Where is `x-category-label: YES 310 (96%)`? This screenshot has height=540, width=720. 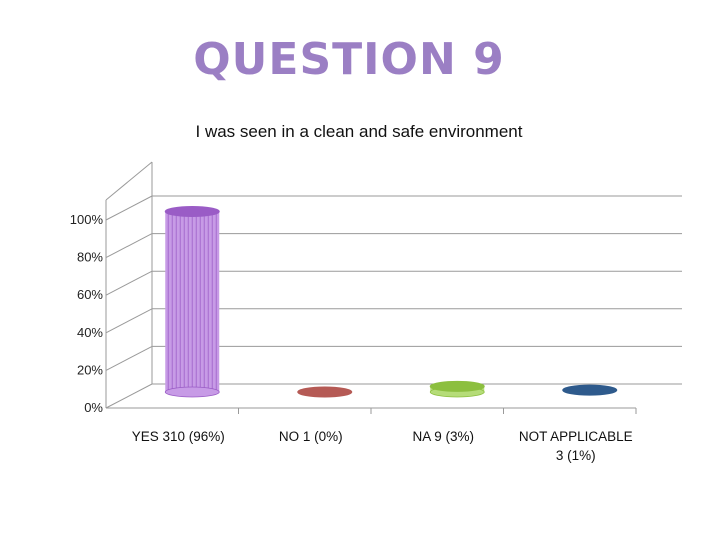
x-category-label: YES 310 (96%) is located at coordinates (178, 436).